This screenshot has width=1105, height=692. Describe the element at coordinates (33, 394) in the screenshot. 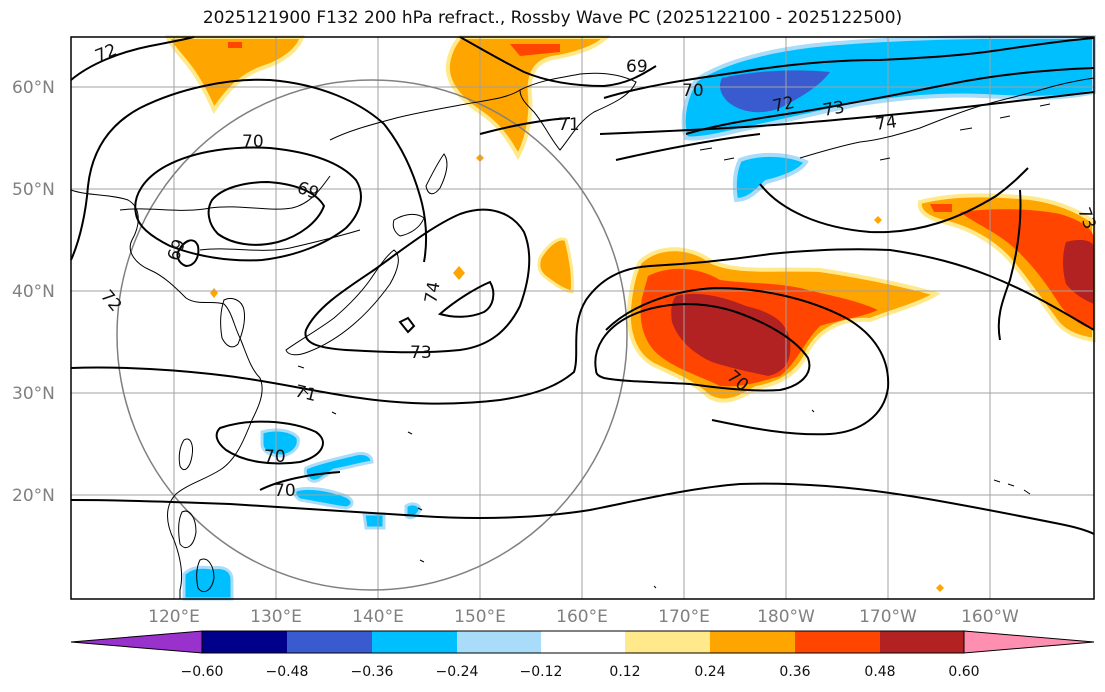

I see `lat-label-30n: 30°N` at that location.